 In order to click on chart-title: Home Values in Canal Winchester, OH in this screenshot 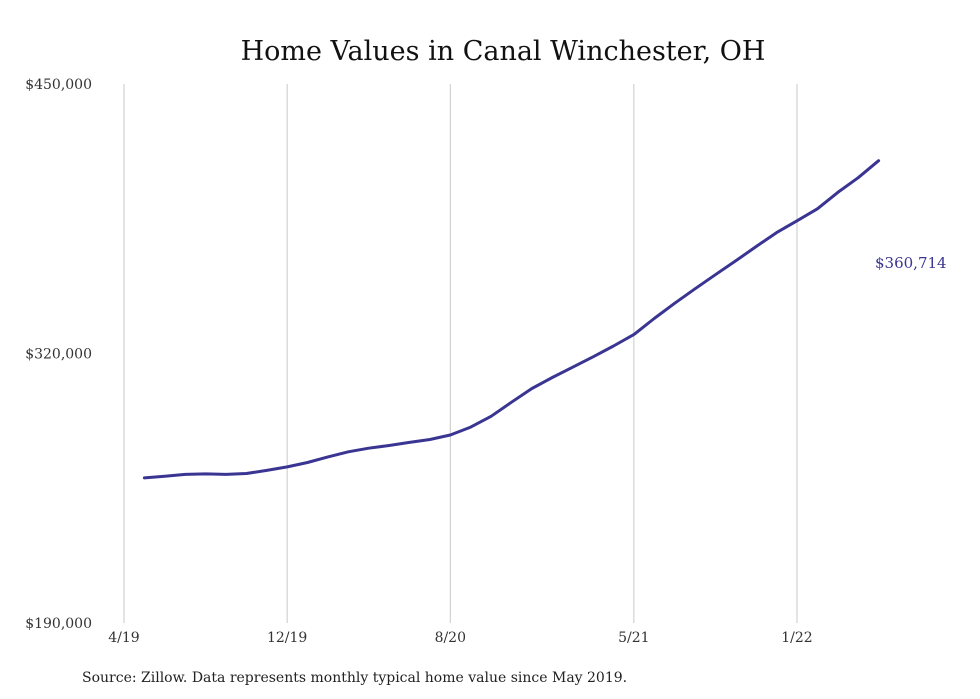, I will do `click(503, 51)`.